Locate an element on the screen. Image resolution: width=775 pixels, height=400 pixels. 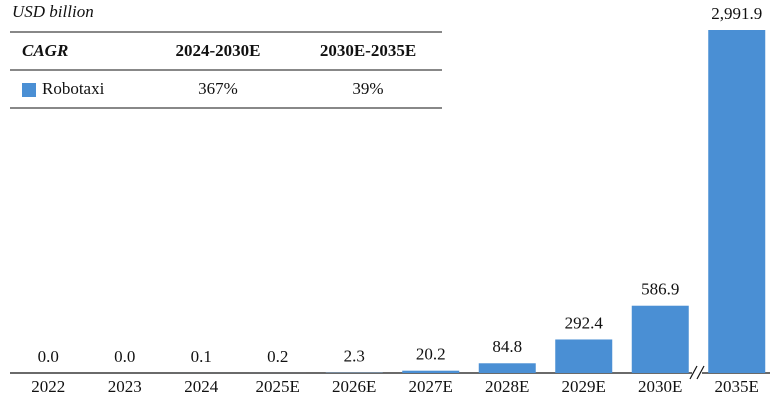
x-tick-label: 2025E is located at coordinates (278, 386).